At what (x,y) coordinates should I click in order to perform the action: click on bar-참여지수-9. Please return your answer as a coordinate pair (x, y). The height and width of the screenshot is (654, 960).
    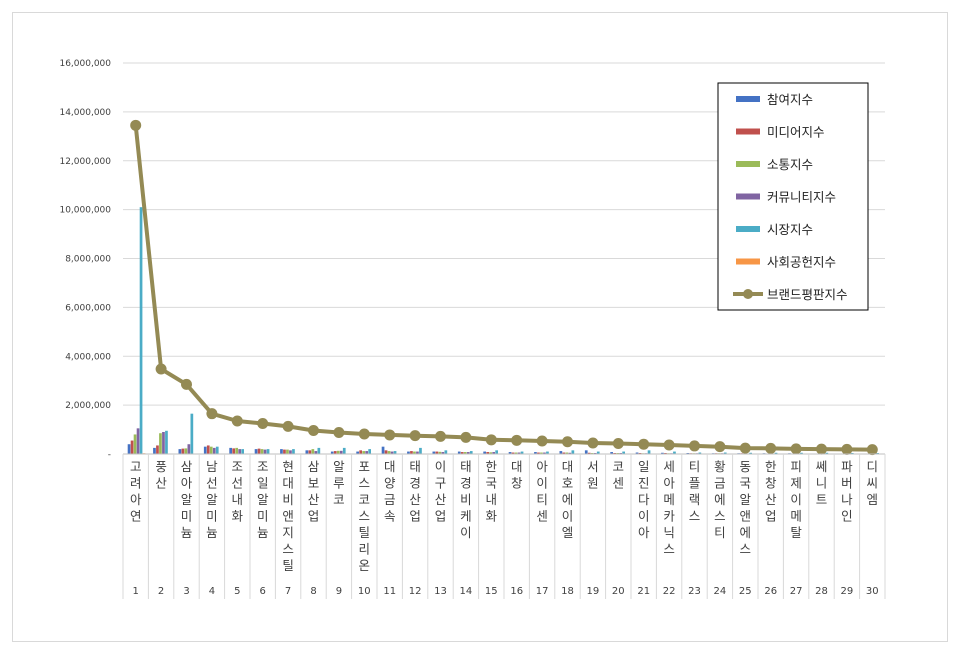
    Looking at the image, I should click on (332, 452).